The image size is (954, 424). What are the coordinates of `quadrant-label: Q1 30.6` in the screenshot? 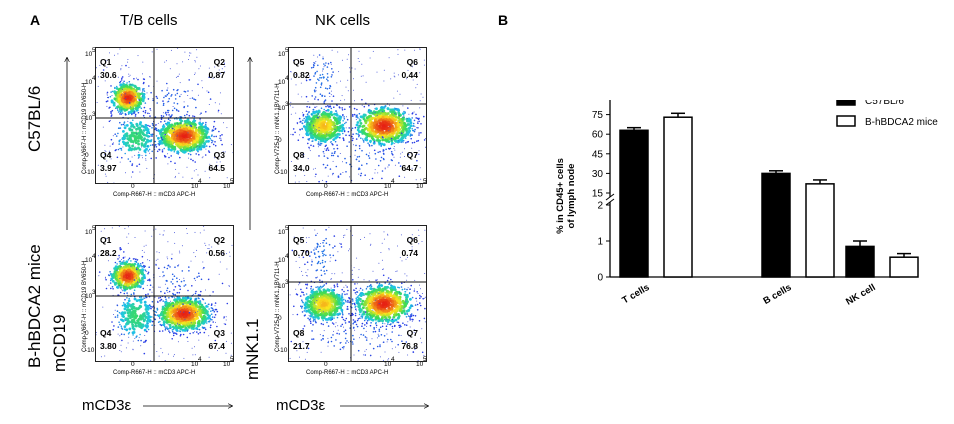 It's located at (108, 69).